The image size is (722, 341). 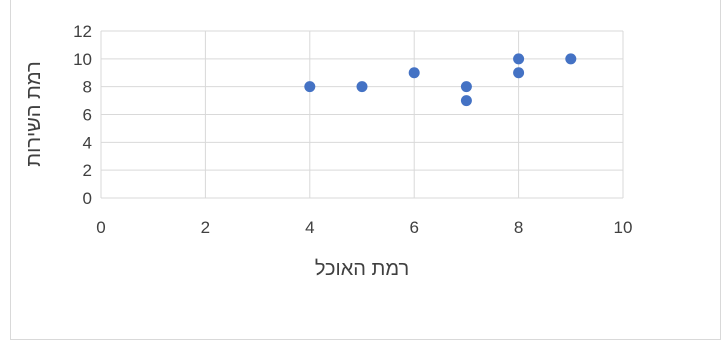 I want to click on x-tick-label: 2, so click(x=205, y=227).